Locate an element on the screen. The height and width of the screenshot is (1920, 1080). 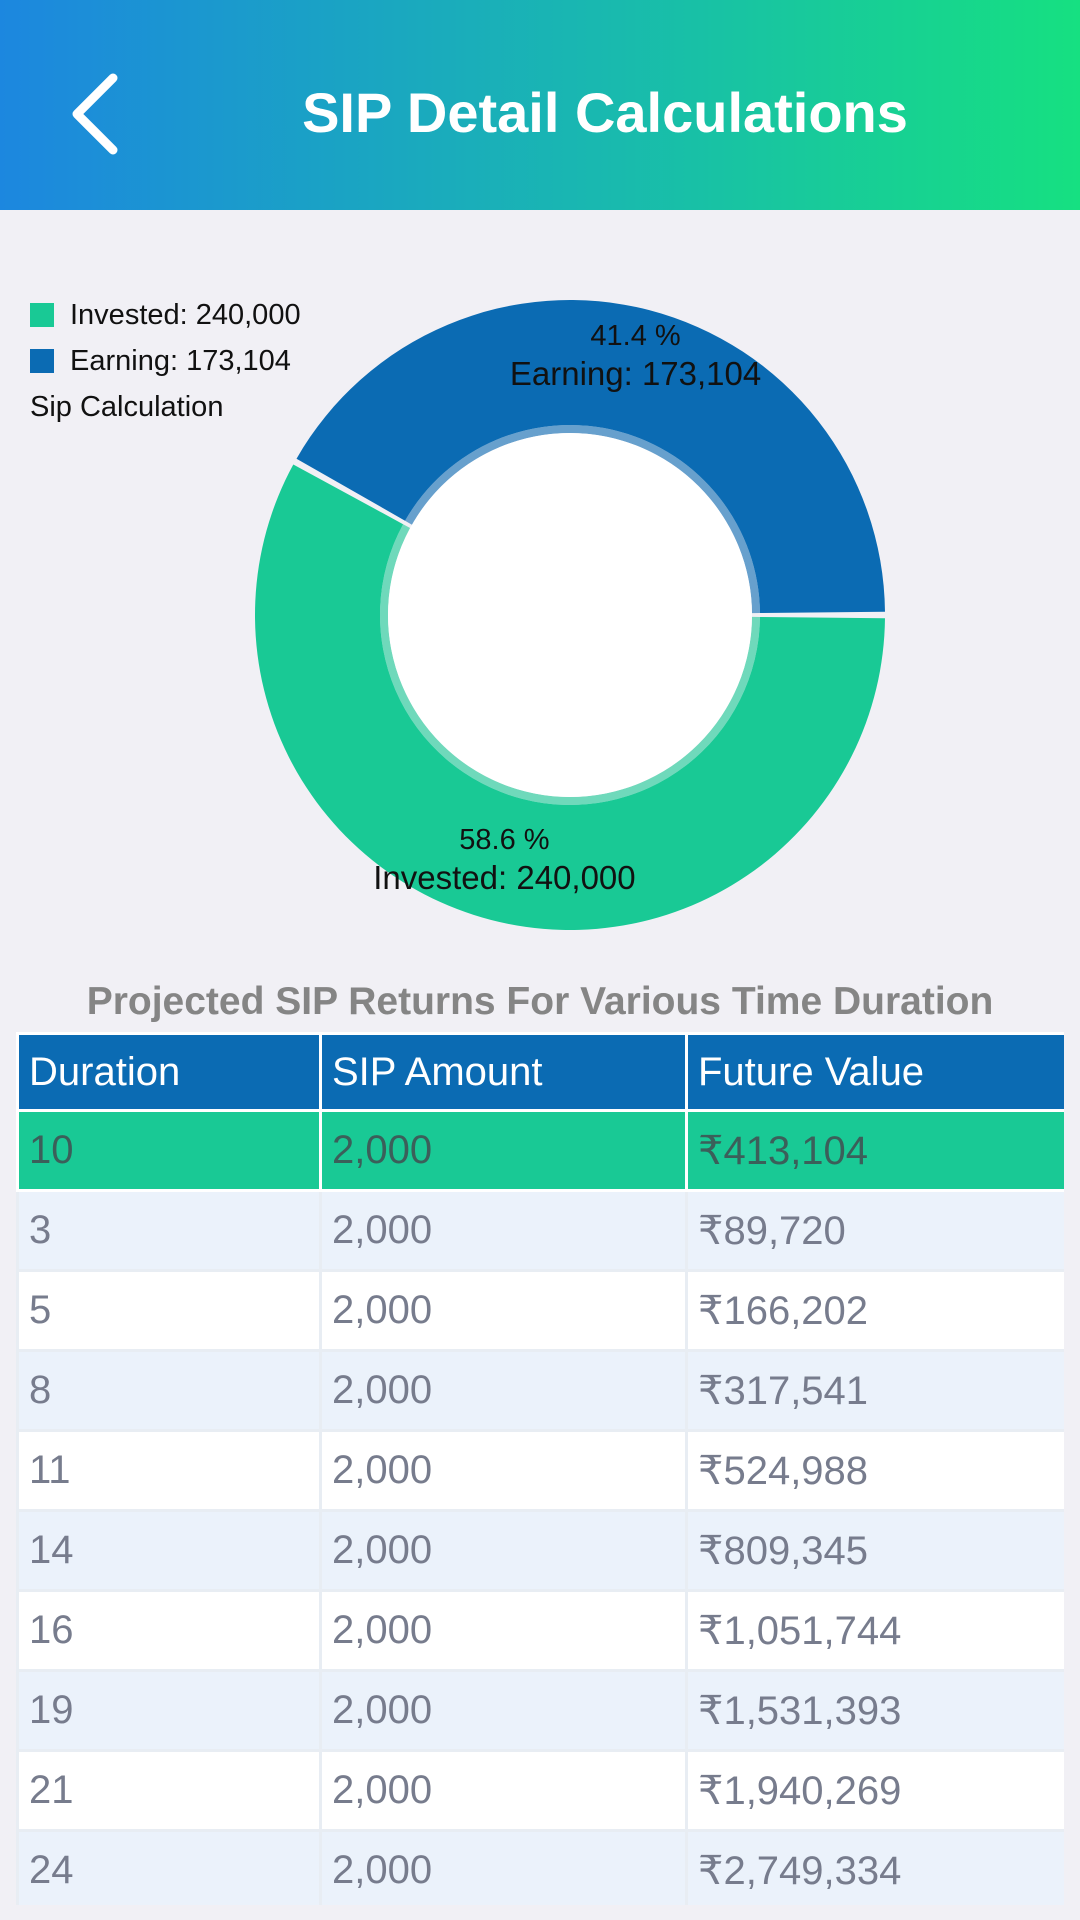
chevron-left-icon is located at coordinates (95, 114).